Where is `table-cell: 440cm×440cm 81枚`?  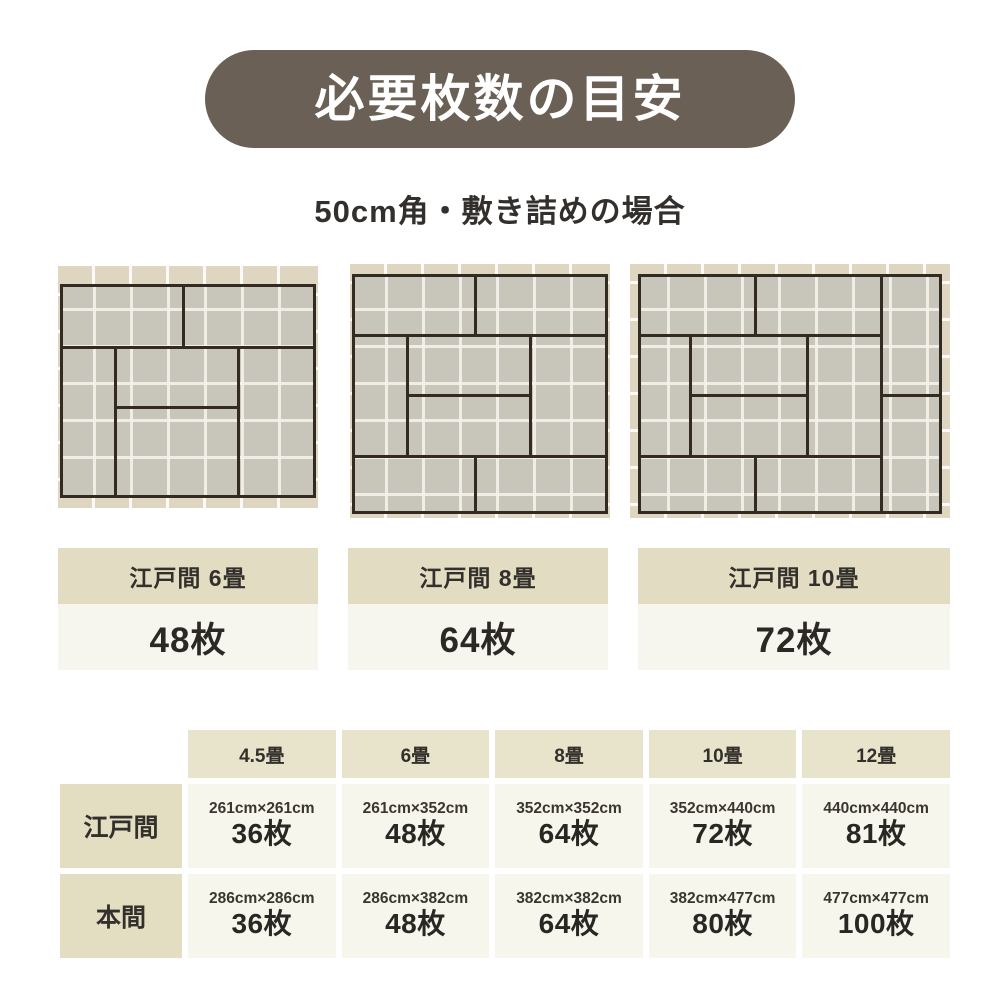 table-cell: 440cm×440cm 81枚 is located at coordinates (876, 826).